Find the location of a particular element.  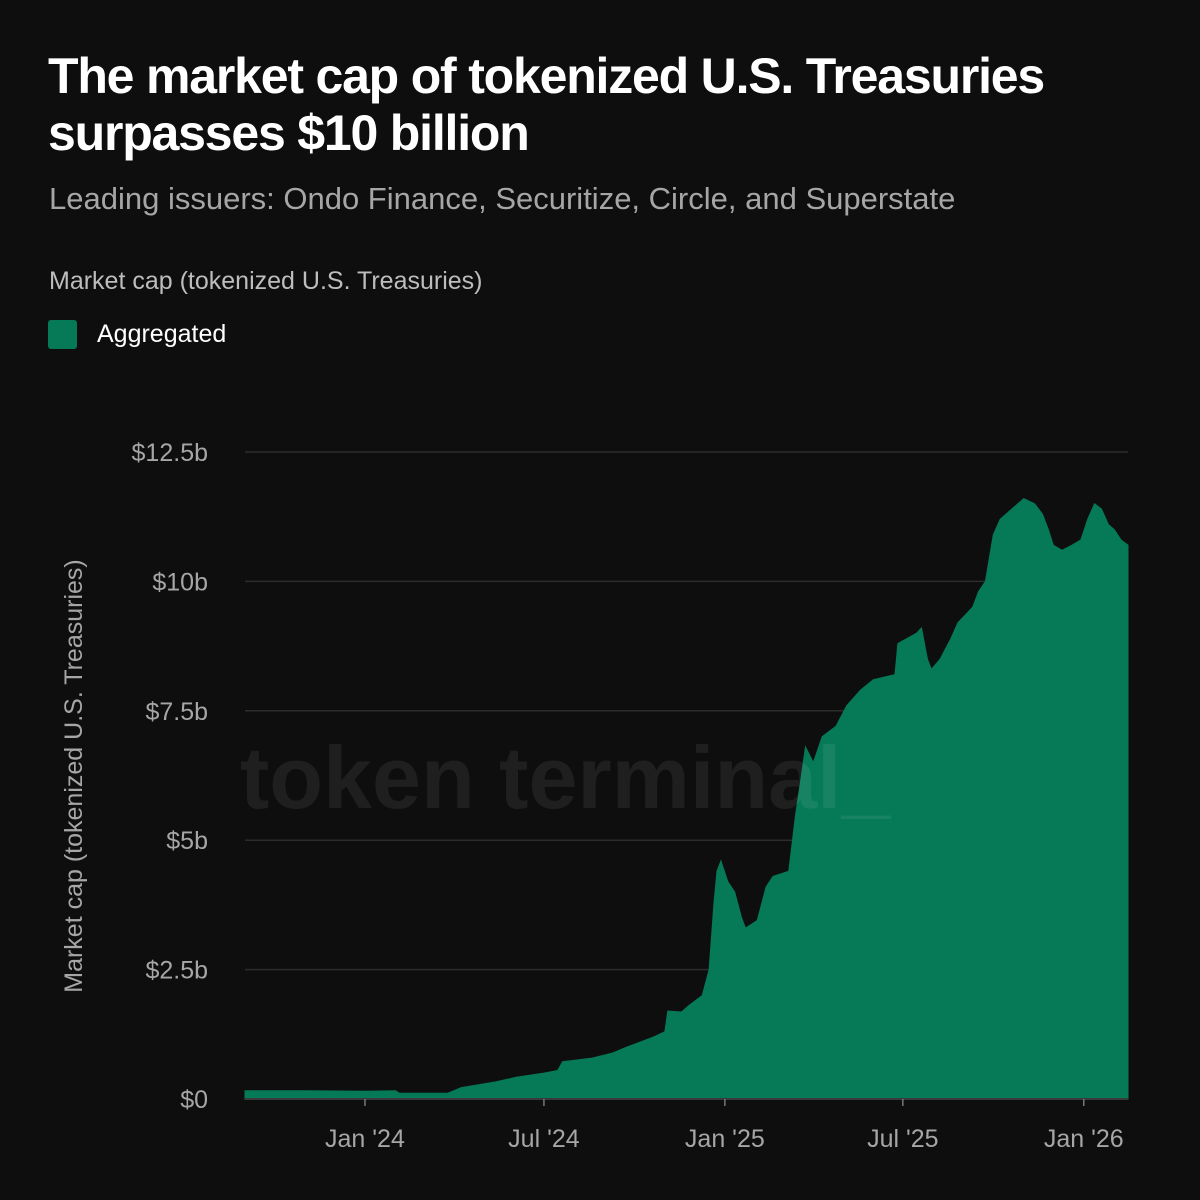

y-tick-label: $10b is located at coordinates (180, 582).